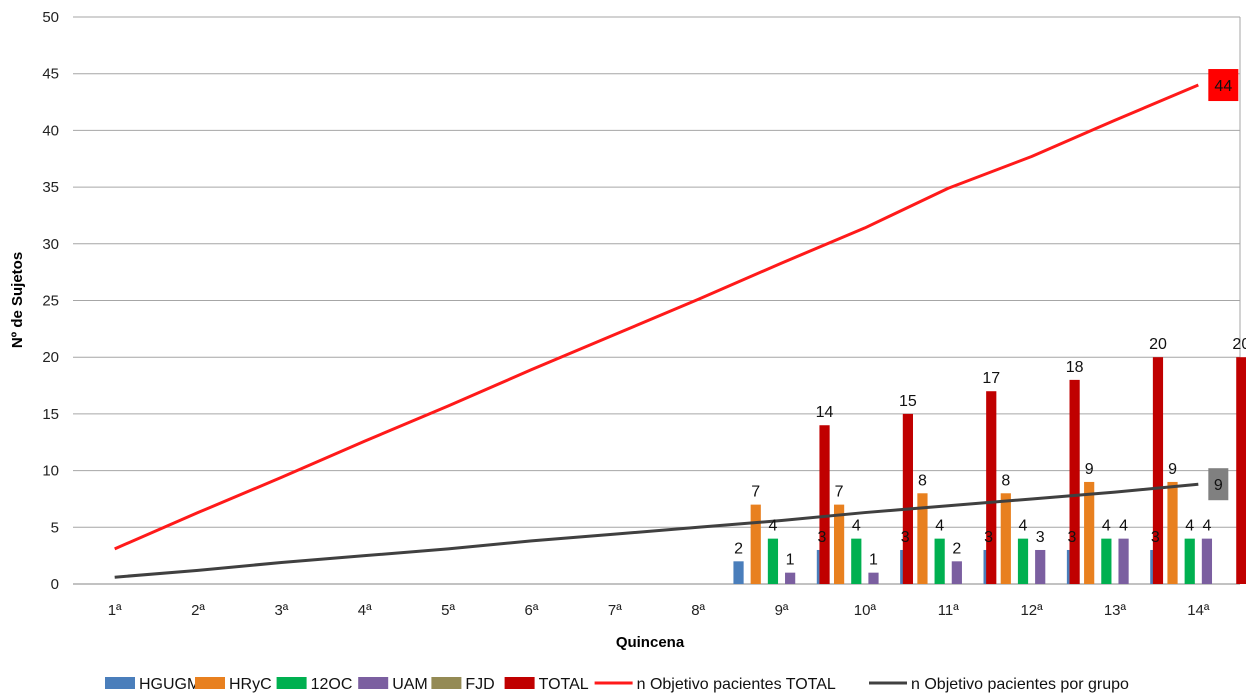  Describe the element at coordinates (55, 584) in the screenshot. I see `y-tick-label: 0` at that location.